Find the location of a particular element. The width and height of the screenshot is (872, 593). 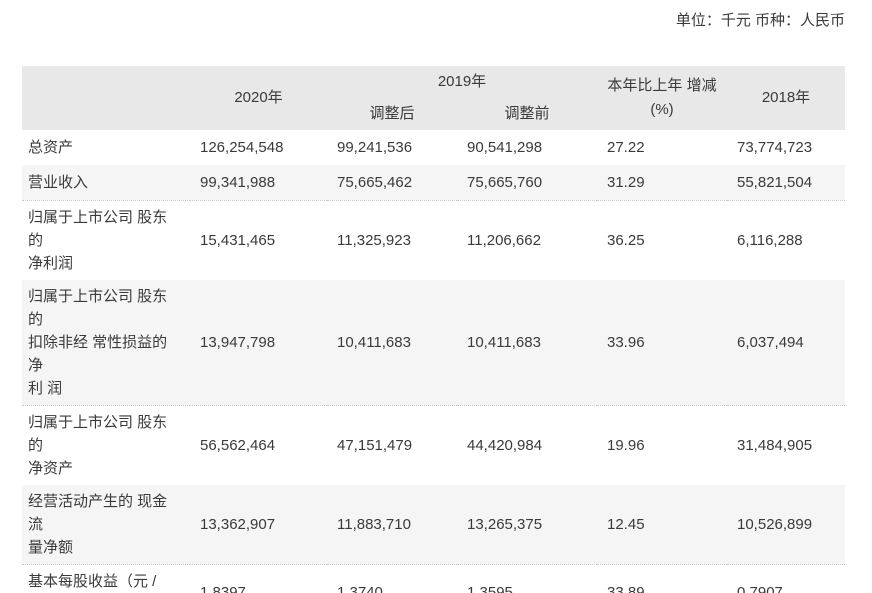

header-indicator is located at coordinates (106, 98).